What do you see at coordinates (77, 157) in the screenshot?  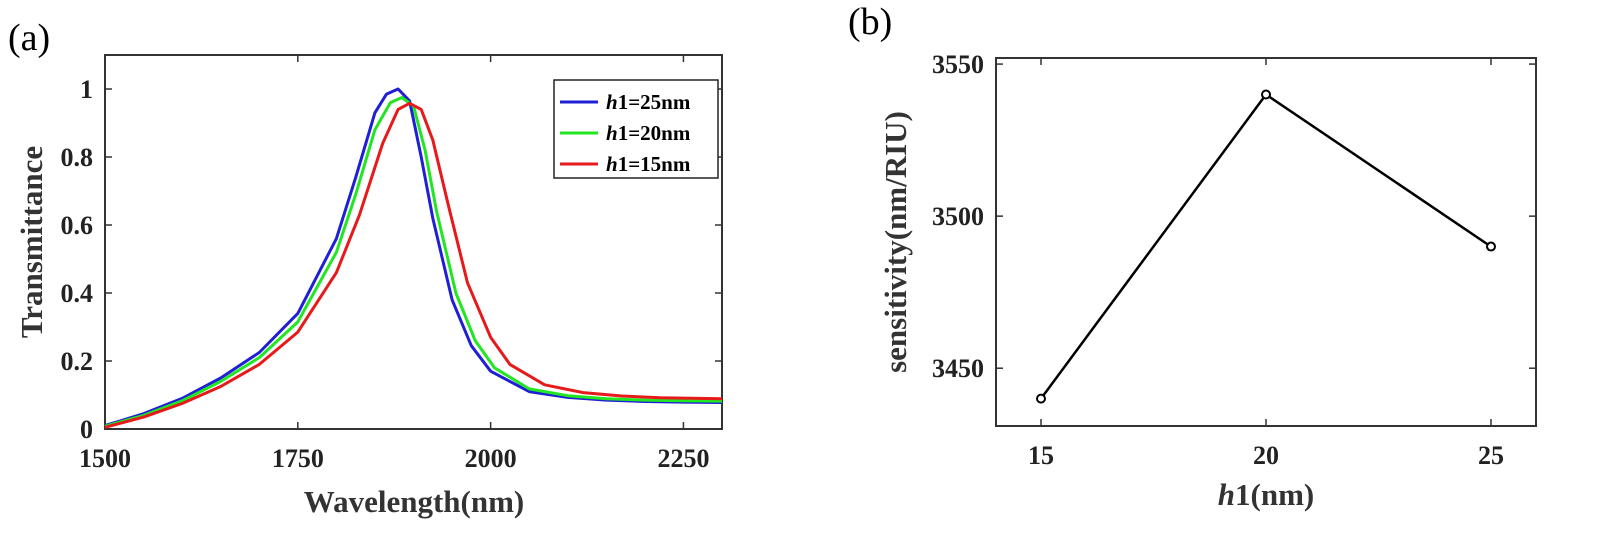 I see `y-tick-label: 0.8` at bounding box center [77, 157].